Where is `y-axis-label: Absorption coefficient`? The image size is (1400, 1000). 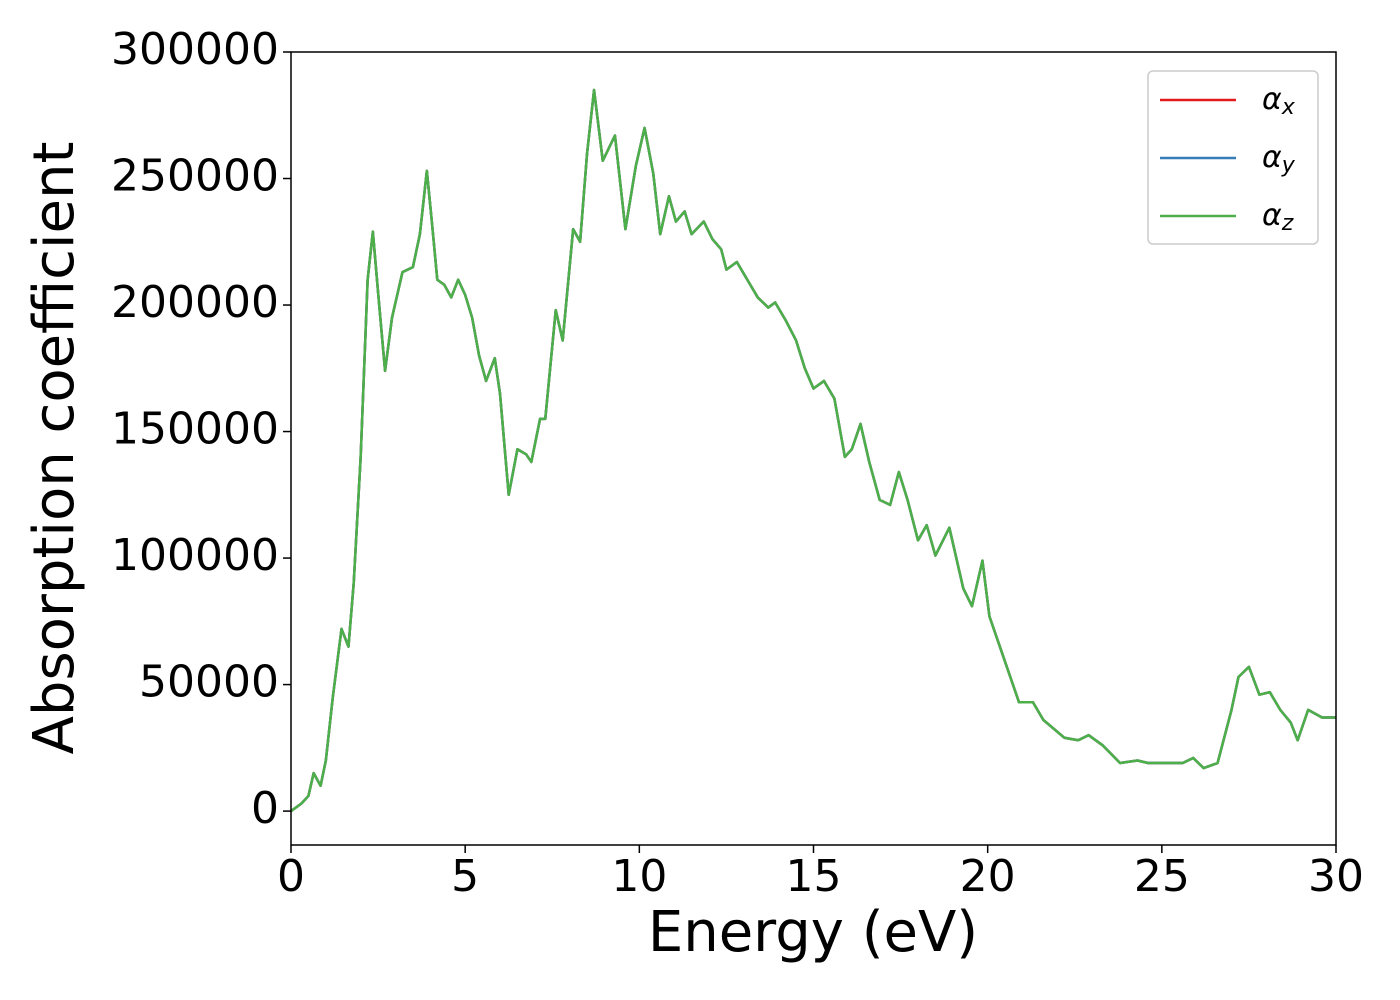
y-axis-label: Absorption coefficient is located at coordinates (54, 448).